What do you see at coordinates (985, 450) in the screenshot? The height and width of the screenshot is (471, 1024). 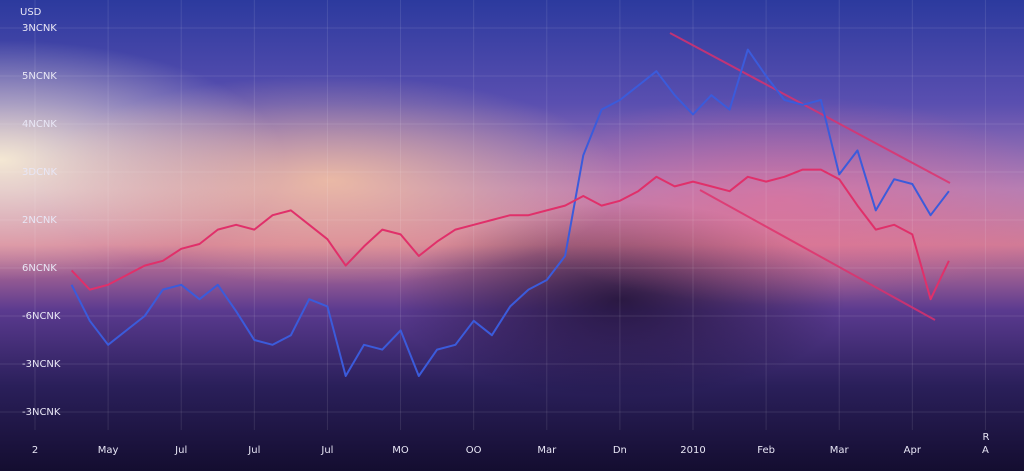 I see `x-tick-label: A` at bounding box center [985, 450].